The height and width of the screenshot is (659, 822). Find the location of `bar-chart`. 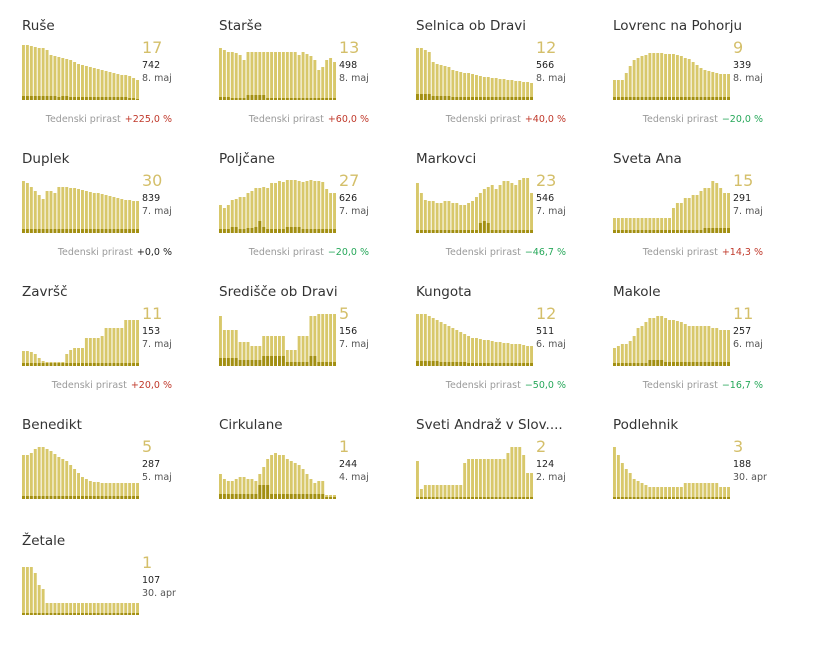

bar-chart is located at coordinates (81, 338).